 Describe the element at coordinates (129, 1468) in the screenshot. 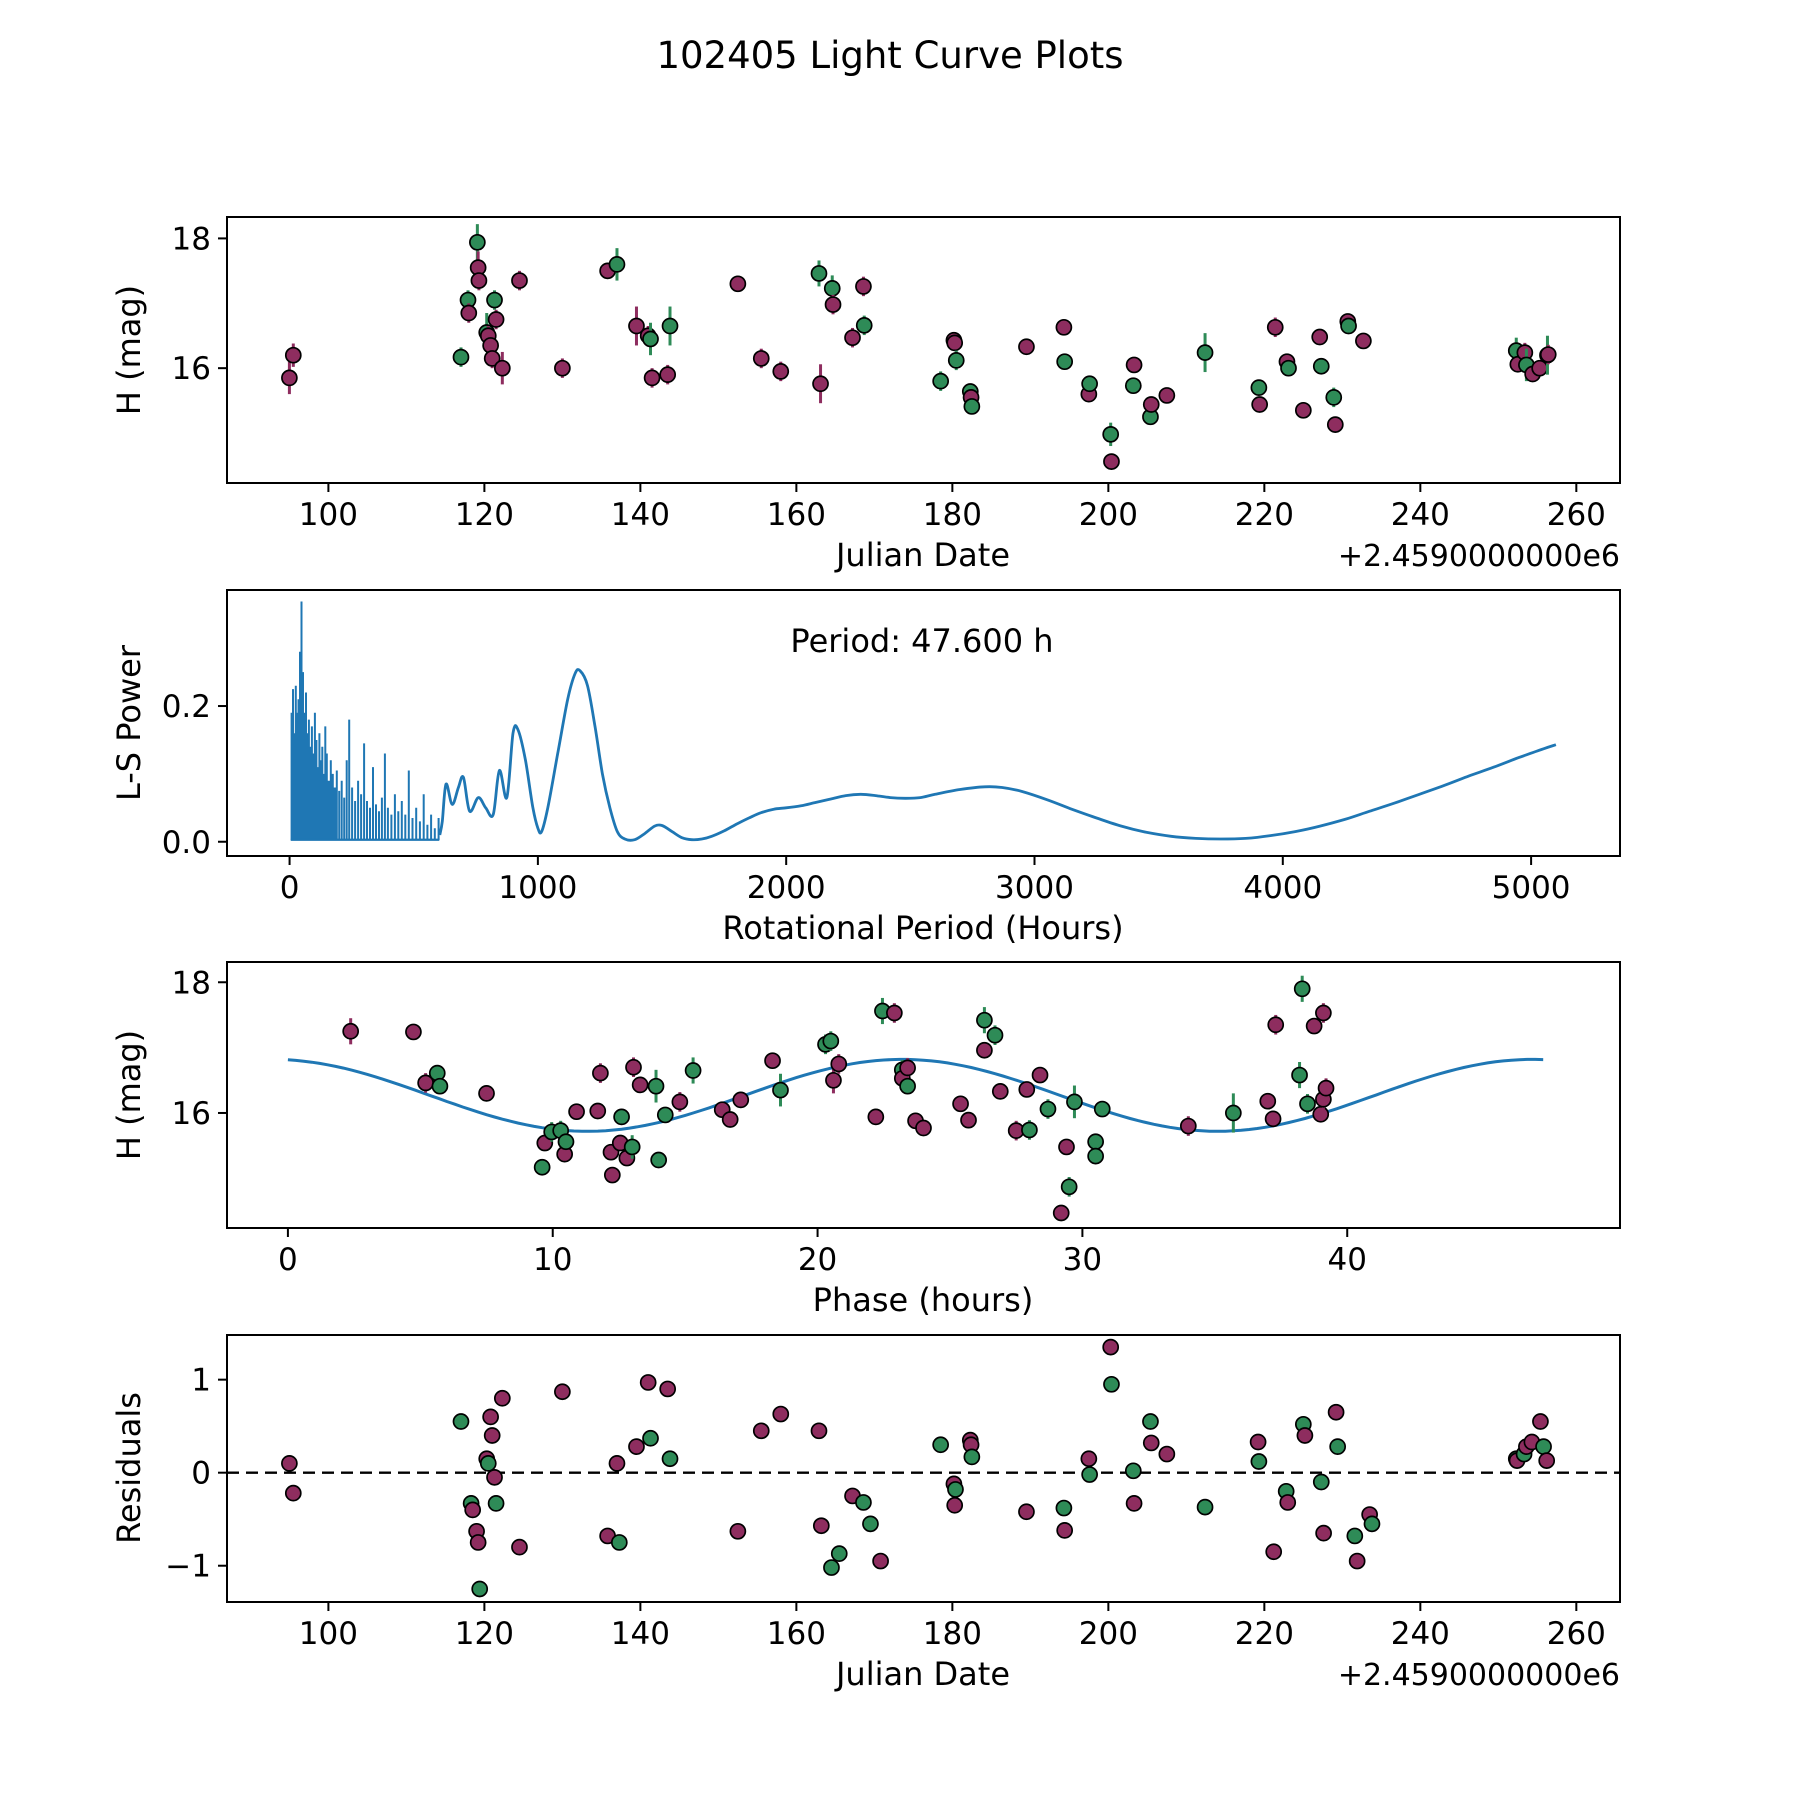

I see `res-ylabel: Residuals` at that location.